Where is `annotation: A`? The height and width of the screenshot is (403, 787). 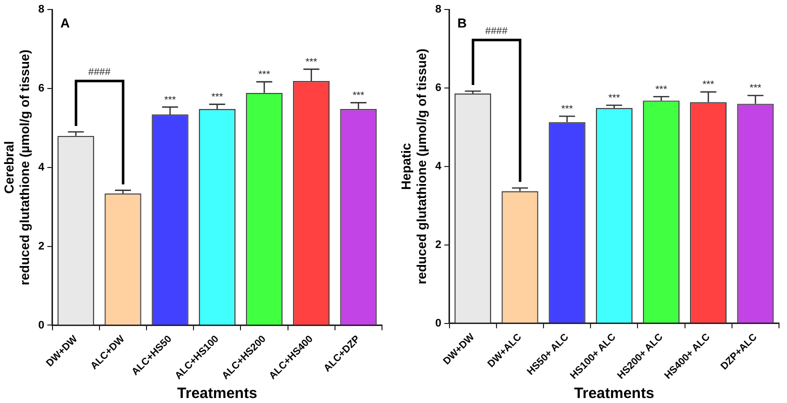
annotation: A is located at coordinates (65, 23).